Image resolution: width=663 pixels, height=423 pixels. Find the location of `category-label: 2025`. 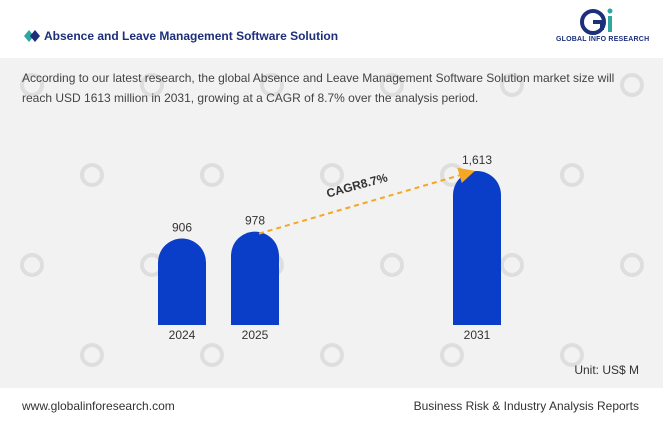

category-label: 2025 is located at coordinates (255, 335).